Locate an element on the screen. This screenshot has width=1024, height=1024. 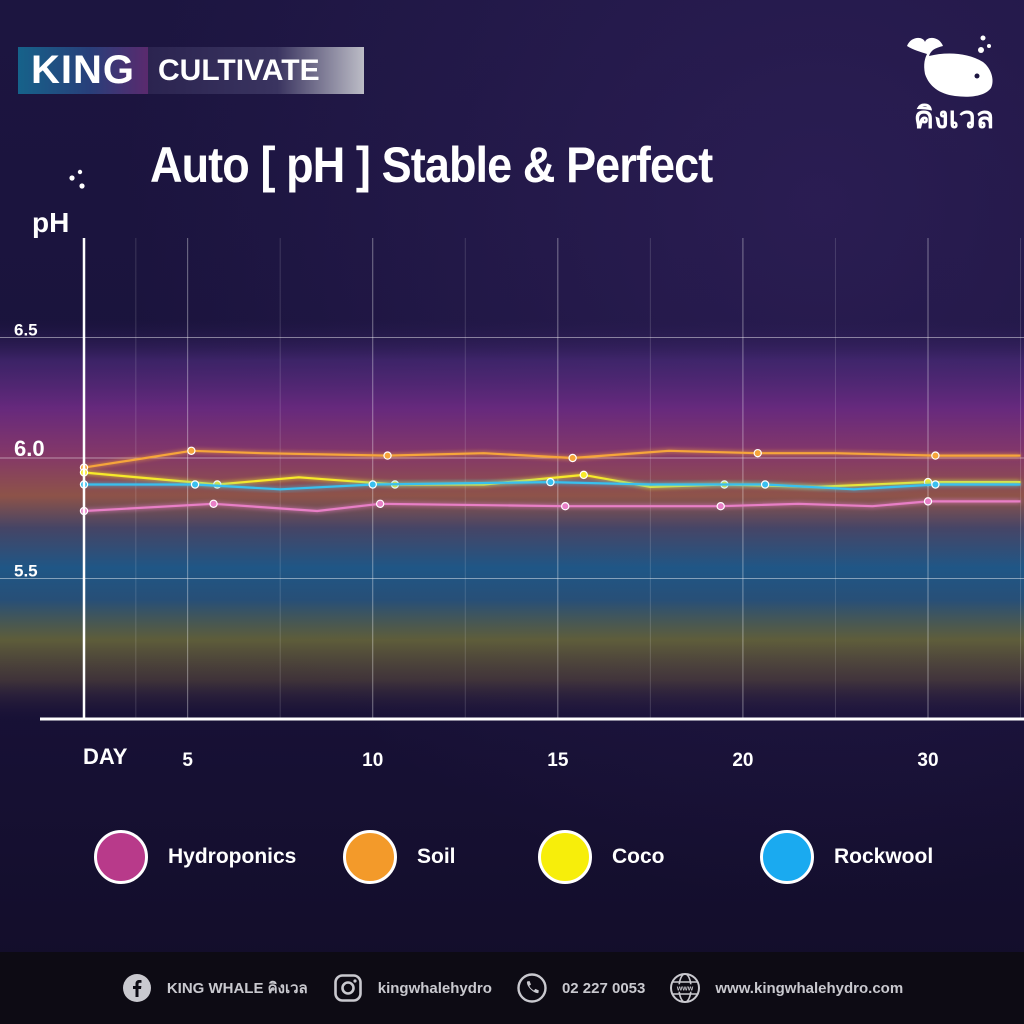
footer-website: www www.kingwhalehydro.com is located at coordinates (786, 988).